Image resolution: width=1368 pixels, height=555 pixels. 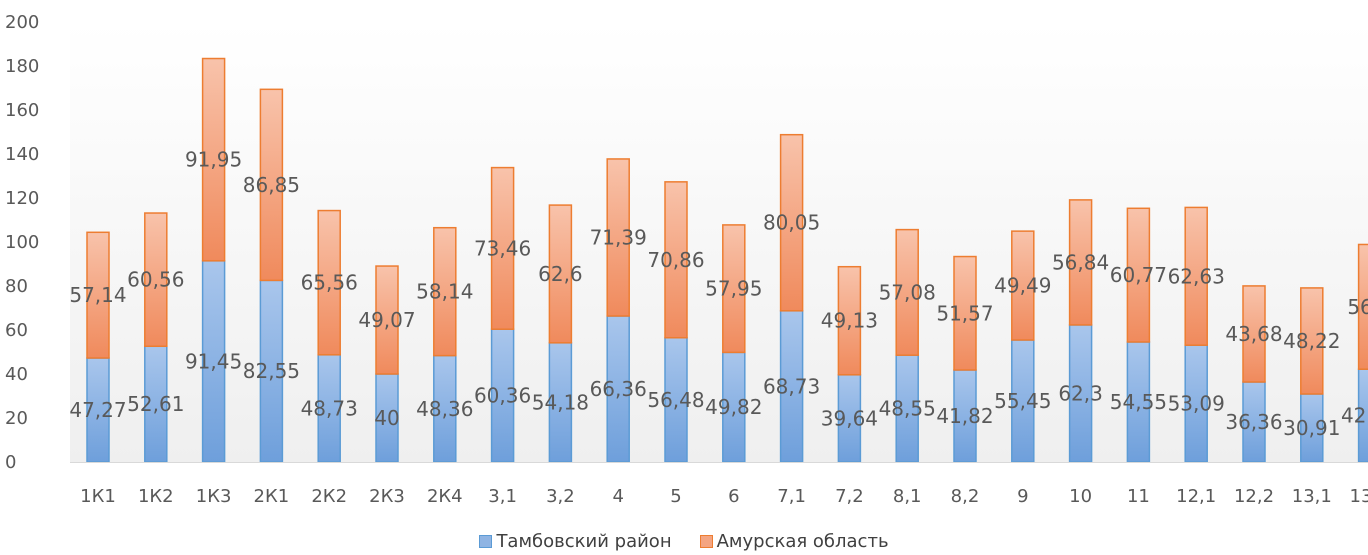 I want to click on y-tick-label: 20, so click(x=16, y=418).